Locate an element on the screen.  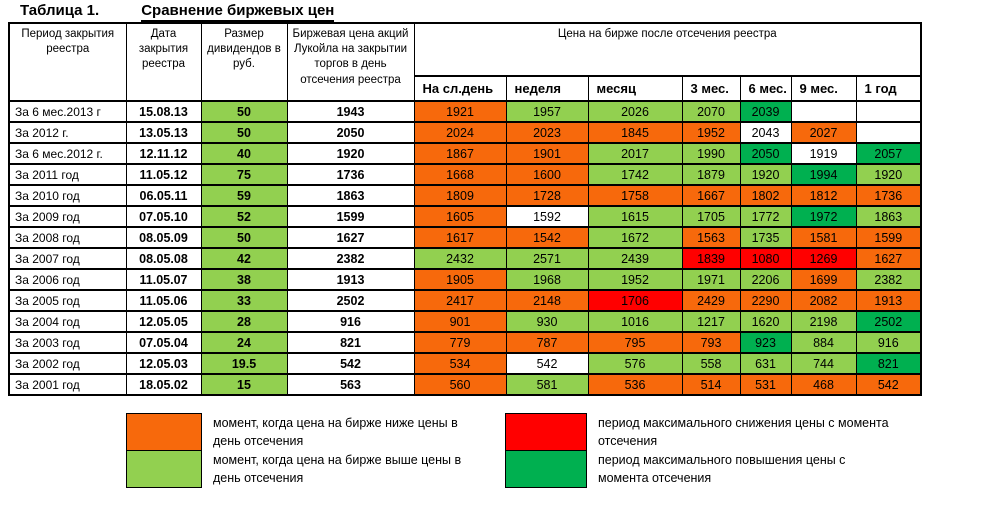
date-cell: 11.05.06 is located at coordinates (163, 300).